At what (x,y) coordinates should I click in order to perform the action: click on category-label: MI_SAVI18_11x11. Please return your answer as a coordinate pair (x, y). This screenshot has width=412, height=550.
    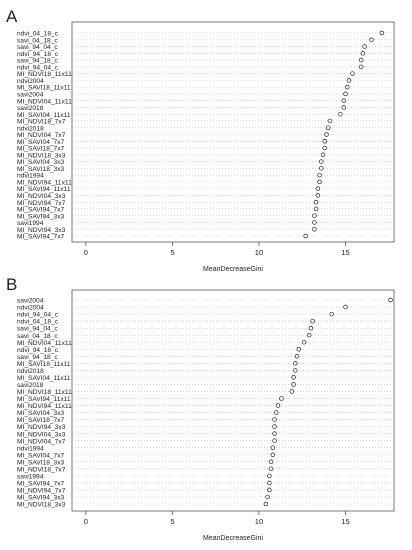
    Looking at the image, I should click on (44, 88).